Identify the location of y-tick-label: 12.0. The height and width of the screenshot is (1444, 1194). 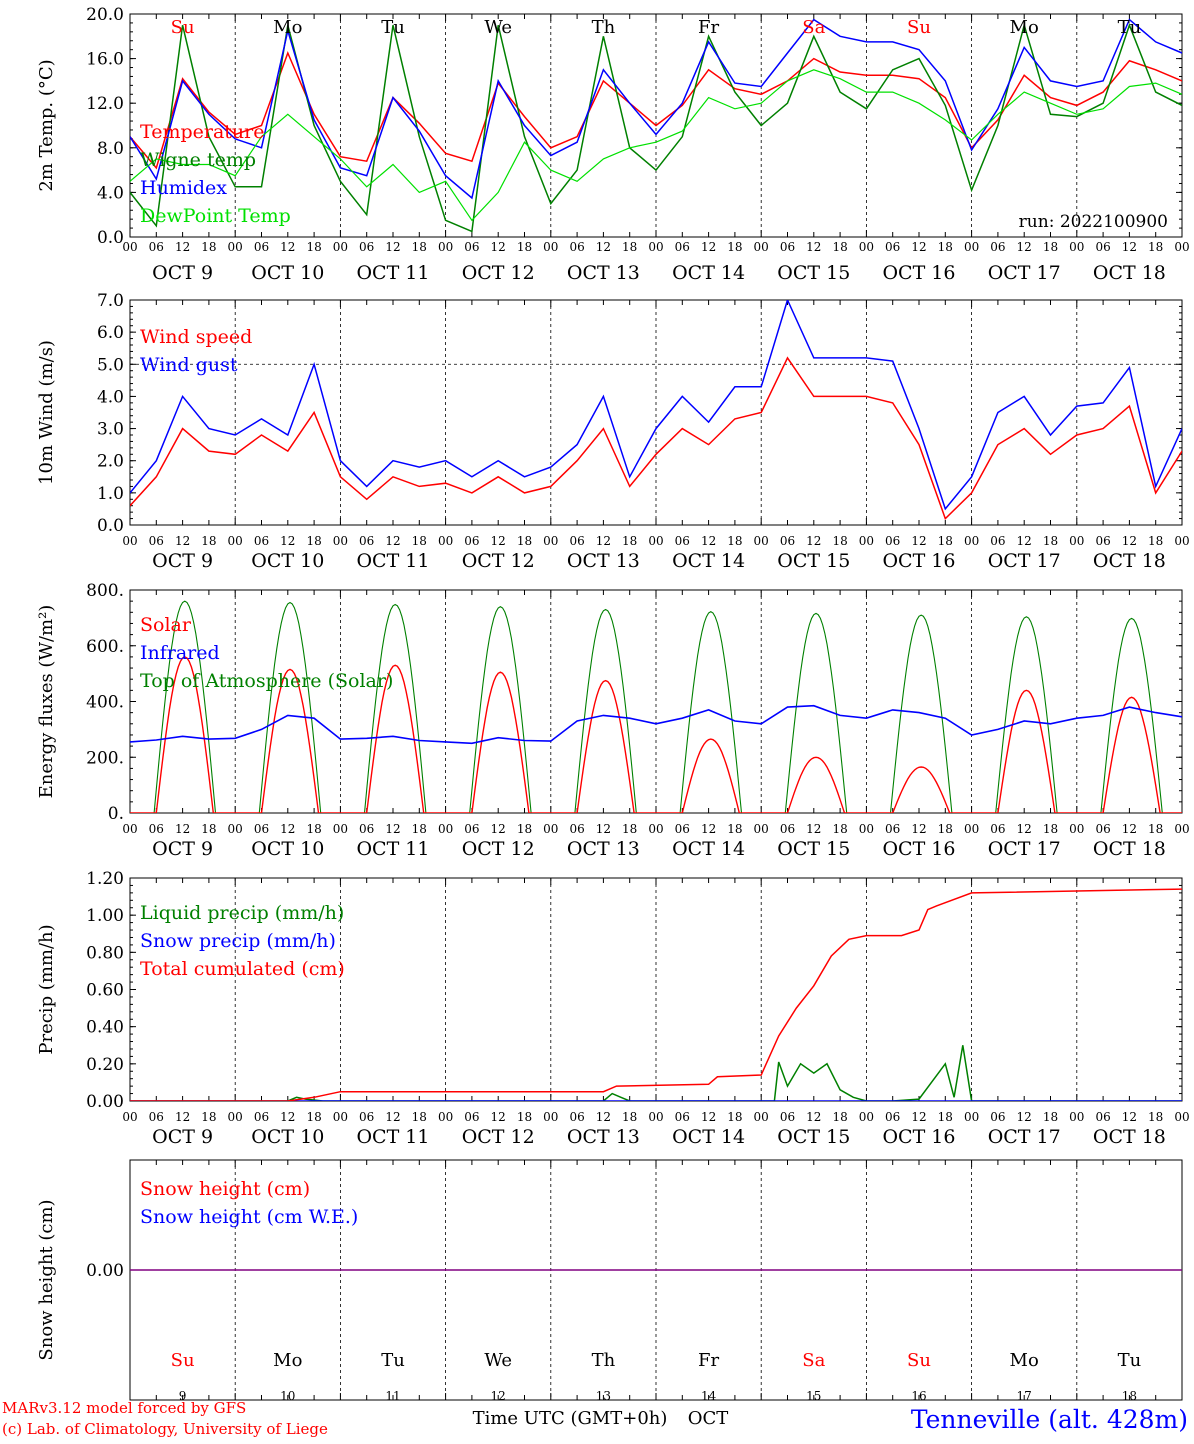
(105, 104).